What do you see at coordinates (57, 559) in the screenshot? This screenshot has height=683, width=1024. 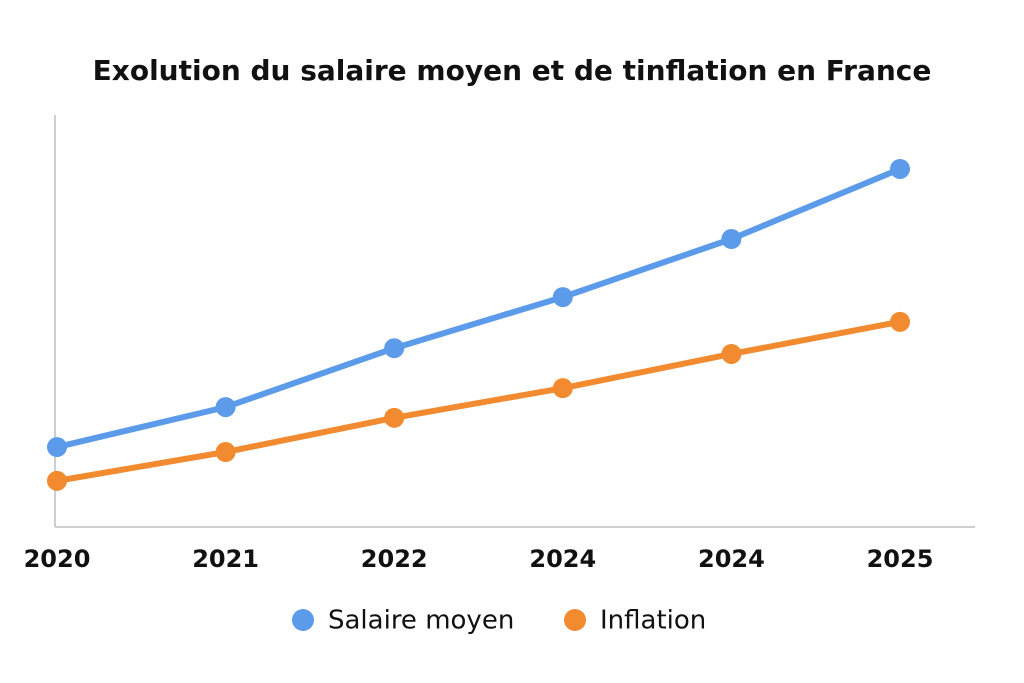 I see `x-tick-label: 2020` at bounding box center [57, 559].